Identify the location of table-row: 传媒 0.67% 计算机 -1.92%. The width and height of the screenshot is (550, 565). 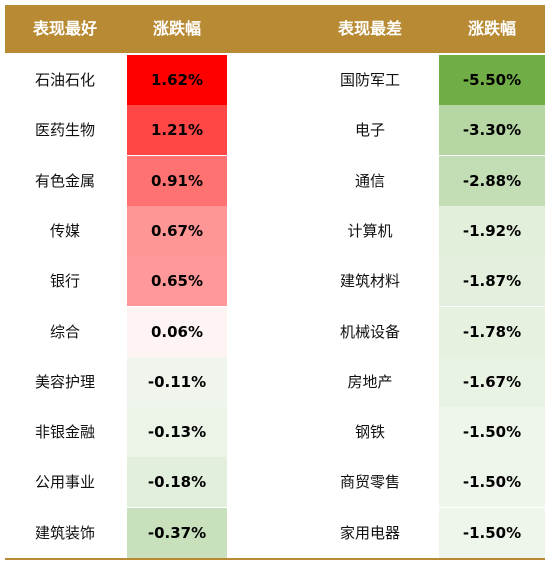
(275, 230).